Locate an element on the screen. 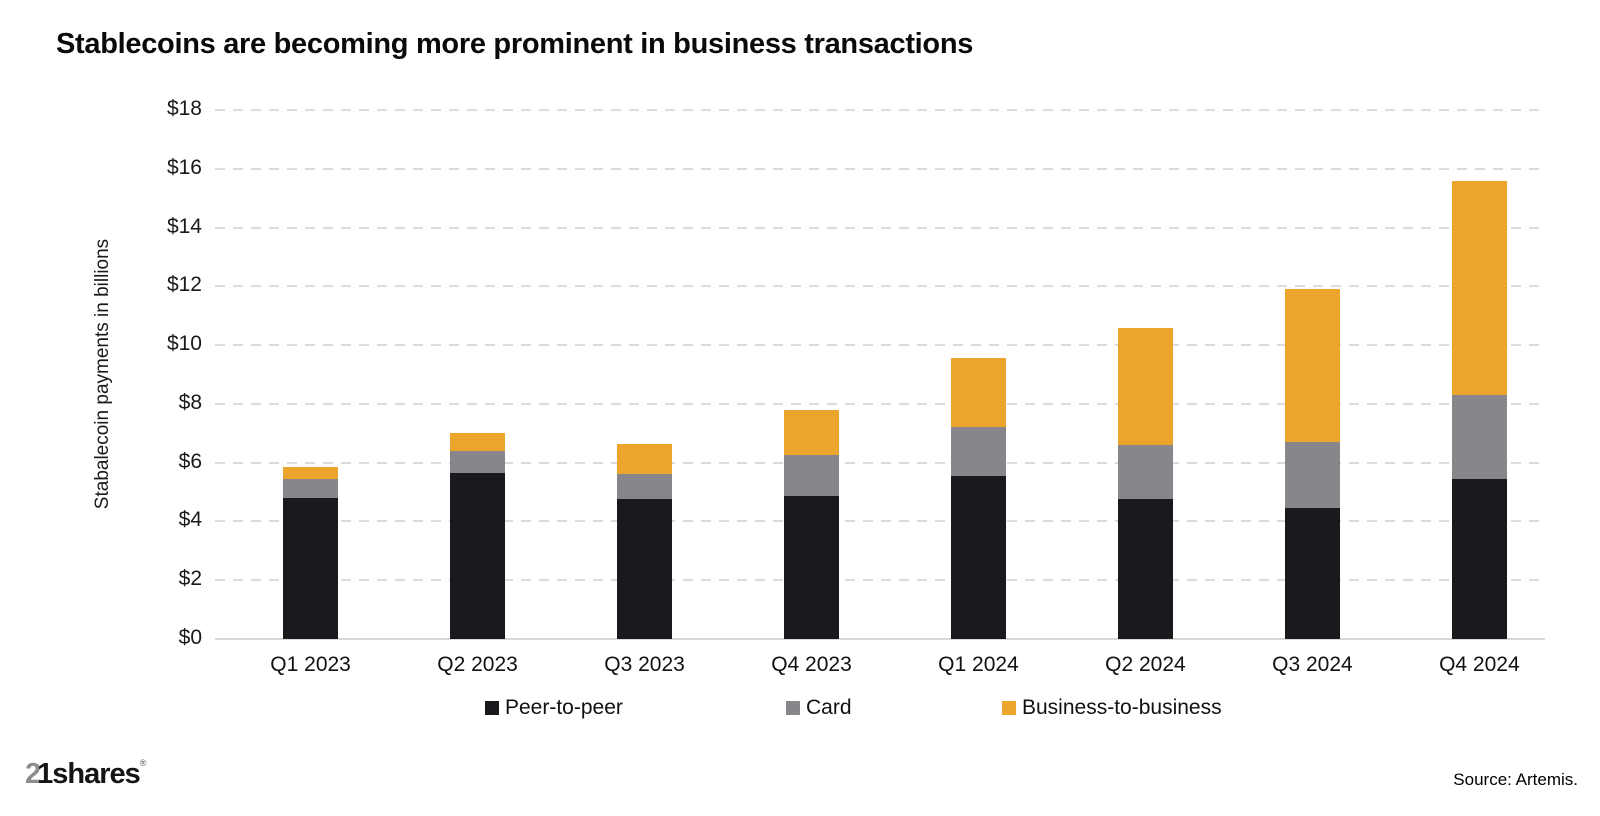 This screenshot has width=1600, height=816. x-tick-label: Q1 2024 is located at coordinates (978, 664).